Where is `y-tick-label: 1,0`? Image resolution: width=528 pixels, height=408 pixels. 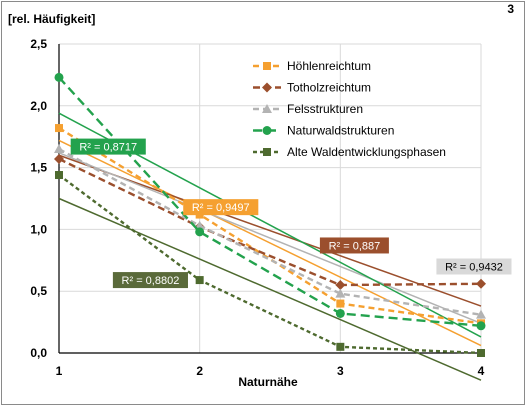 y-tick-label: 1,0 is located at coordinates (38, 229).